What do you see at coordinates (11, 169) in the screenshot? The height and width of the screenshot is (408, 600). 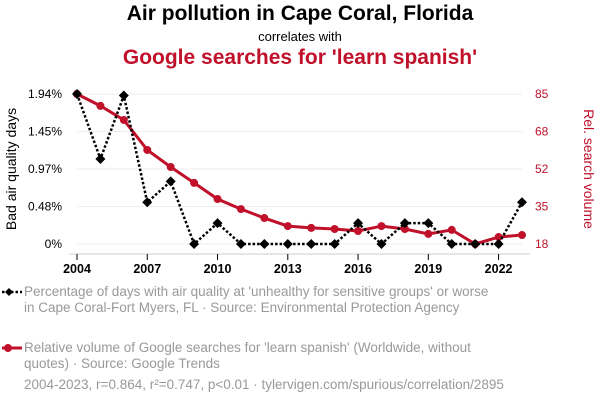 I see `y-axis-label: Bad air quality days` at bounding box center [11, 169].